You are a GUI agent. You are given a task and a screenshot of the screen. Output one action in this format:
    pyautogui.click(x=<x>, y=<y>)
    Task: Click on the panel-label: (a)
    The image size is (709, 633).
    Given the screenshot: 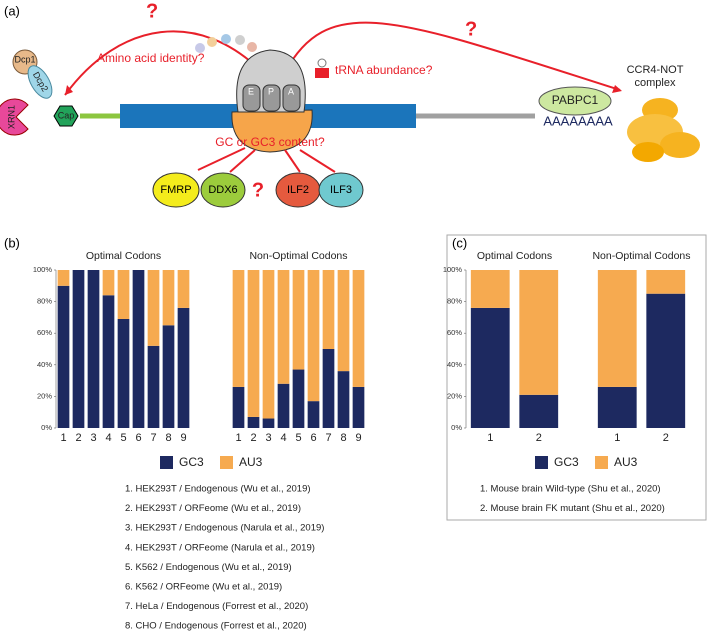 What is the action you would take?
    pyautogui.click(x=12, y=10)
    